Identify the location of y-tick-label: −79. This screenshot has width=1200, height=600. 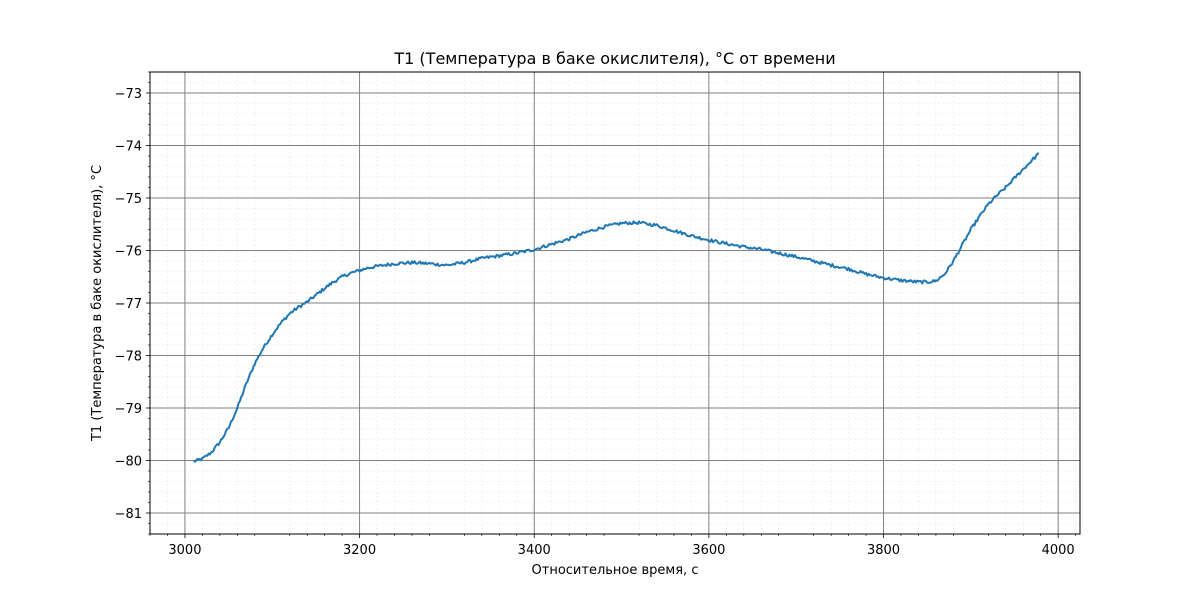
(128, 409).